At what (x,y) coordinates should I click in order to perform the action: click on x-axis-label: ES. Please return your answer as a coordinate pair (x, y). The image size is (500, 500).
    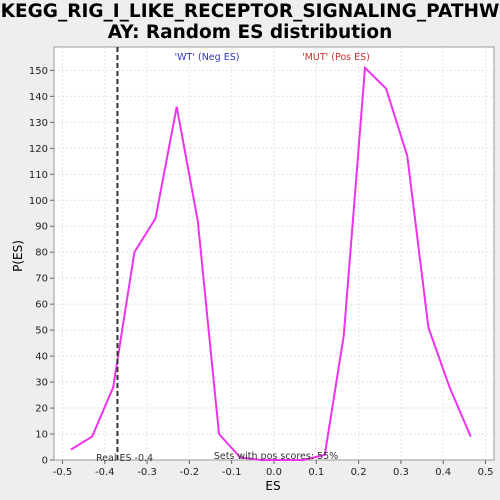
    Looking at the image, I should click on (272, 486).